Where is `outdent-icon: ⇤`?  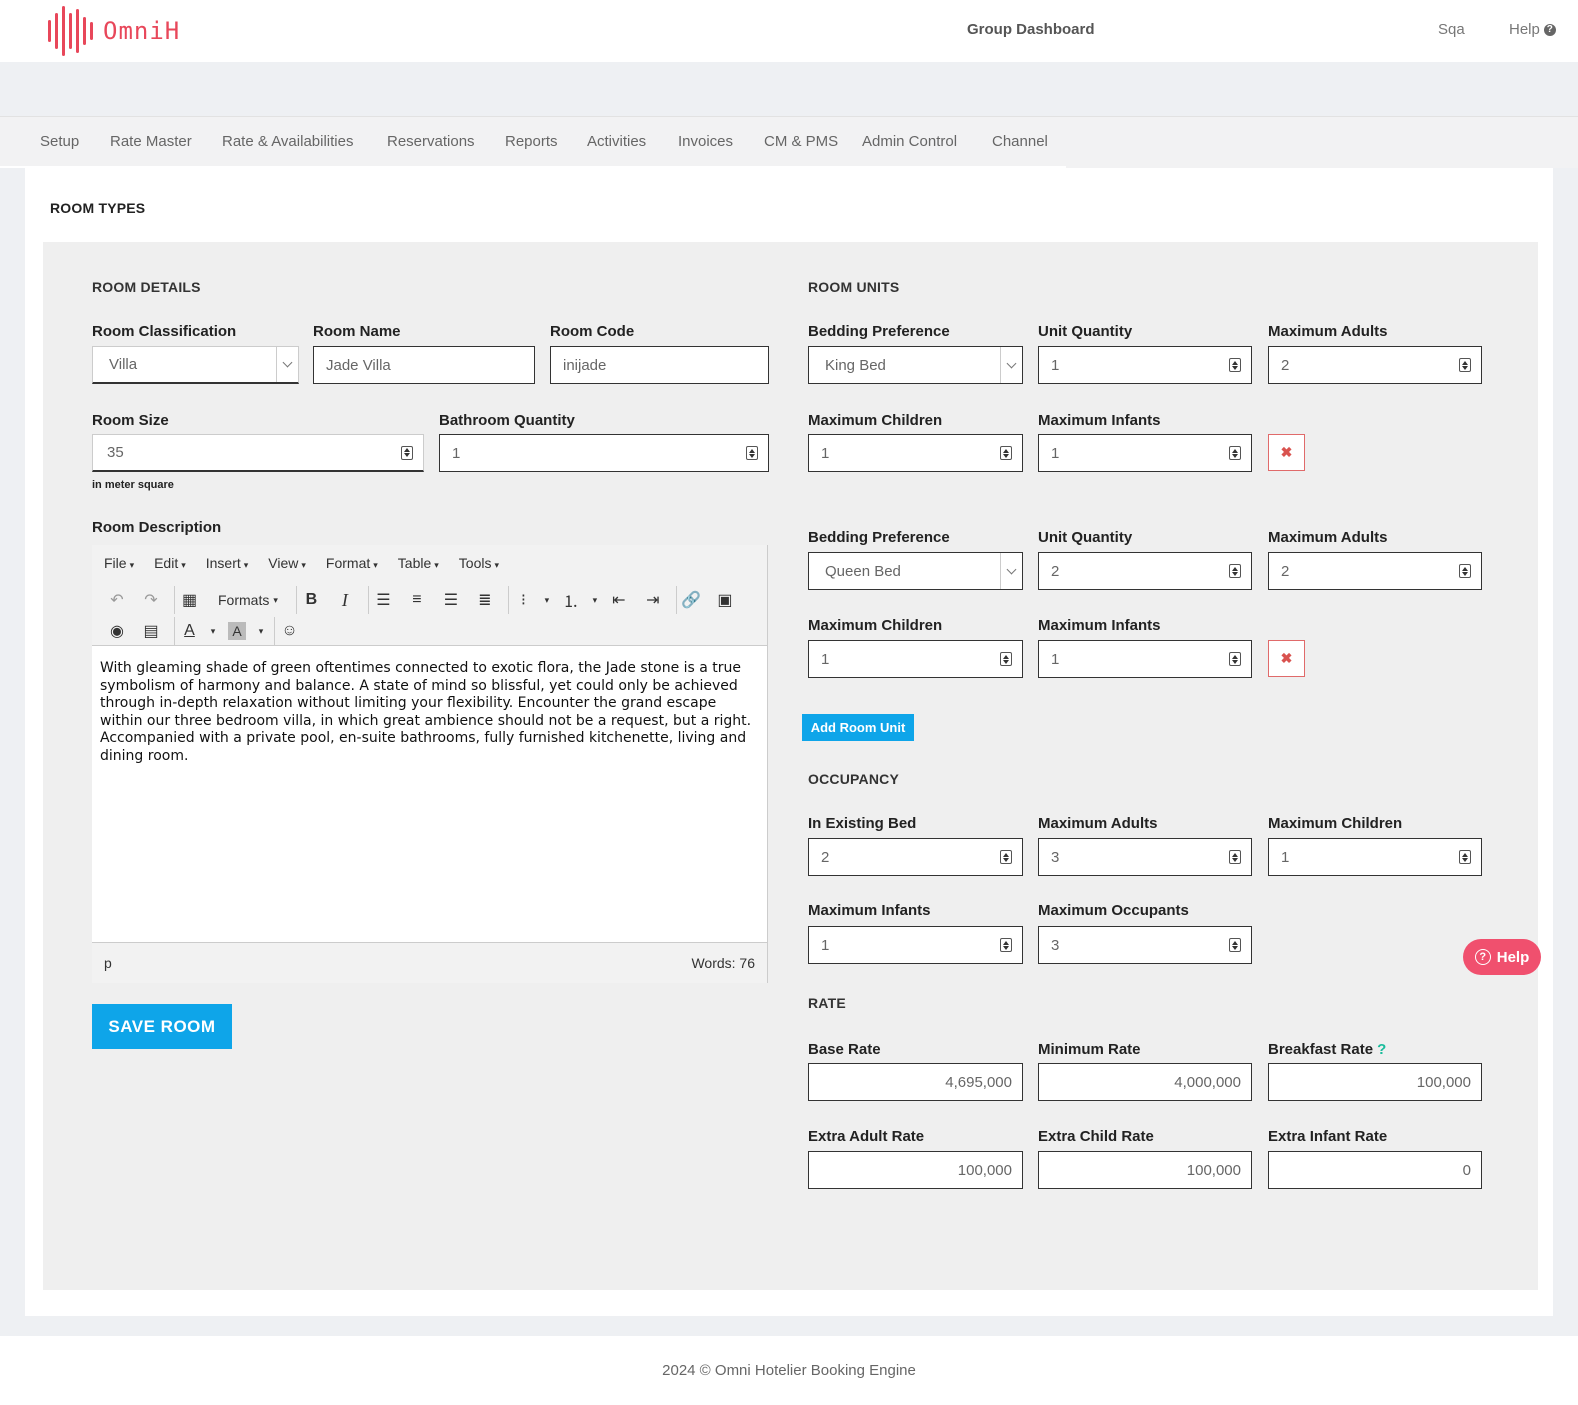 outdent-icon: ⇤ is located at coordinates (619, 600).